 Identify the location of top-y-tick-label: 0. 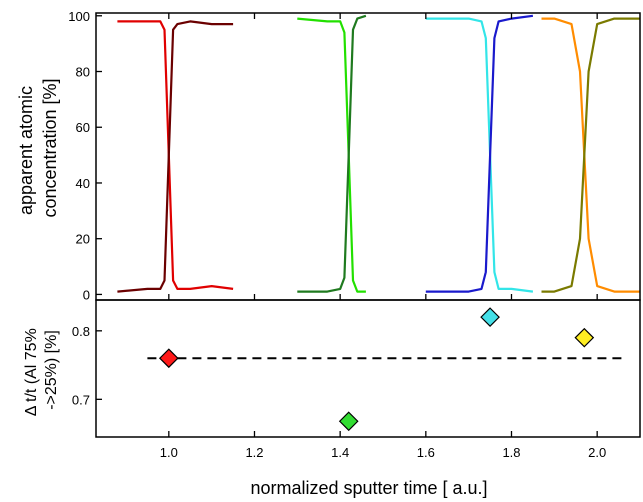
(86, 294).